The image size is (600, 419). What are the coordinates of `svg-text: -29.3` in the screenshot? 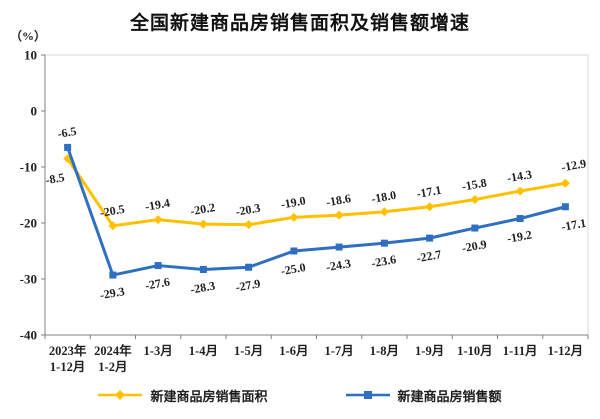 It's located at (112, 293).